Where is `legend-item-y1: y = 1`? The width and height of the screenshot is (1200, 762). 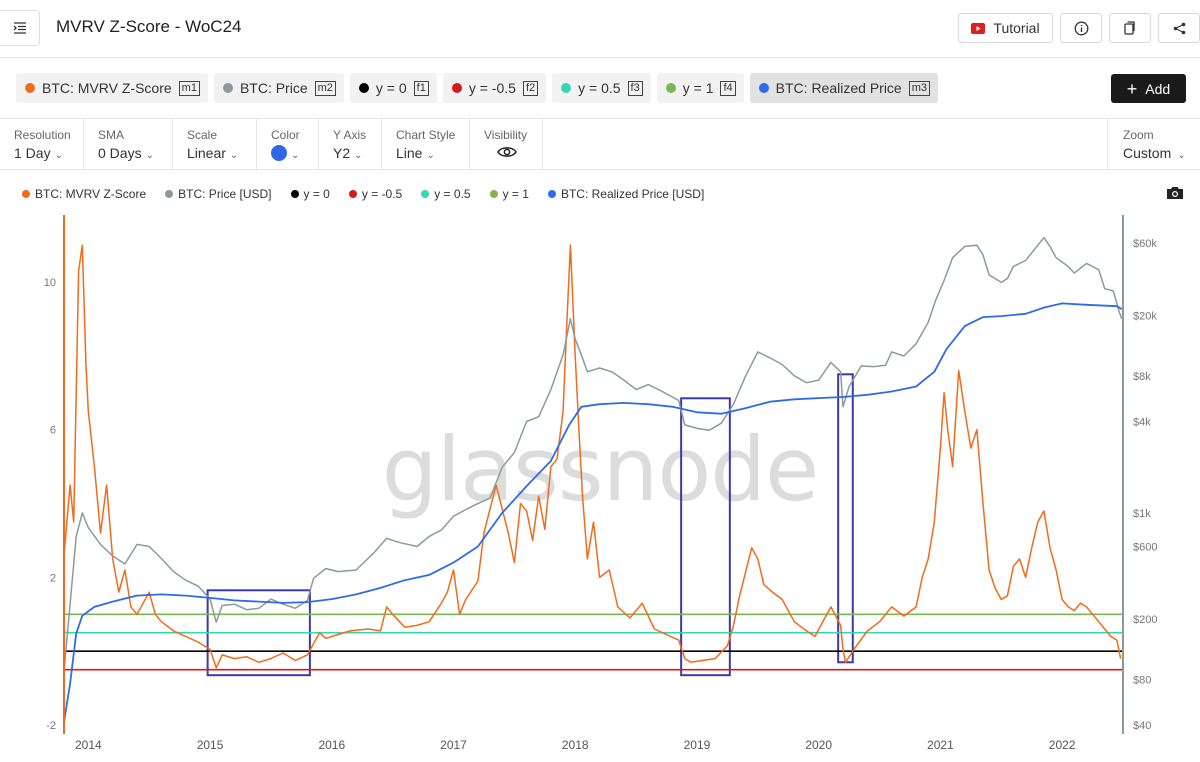
legend-item-y1: y = 1 is located at coordinates (509, 194).